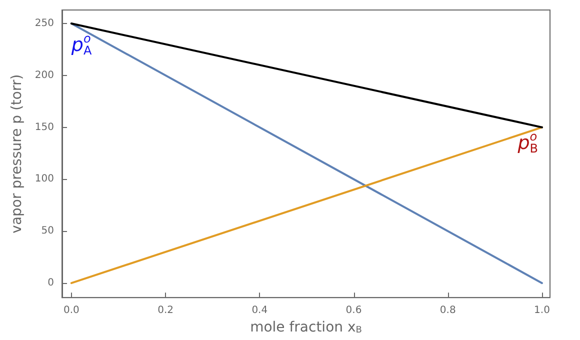 The width and height of the screenshot is (580, 340). Describe the element at coordinates (354, 310) in the screenshot. I see `x-tick-label: 0.6` at that location.